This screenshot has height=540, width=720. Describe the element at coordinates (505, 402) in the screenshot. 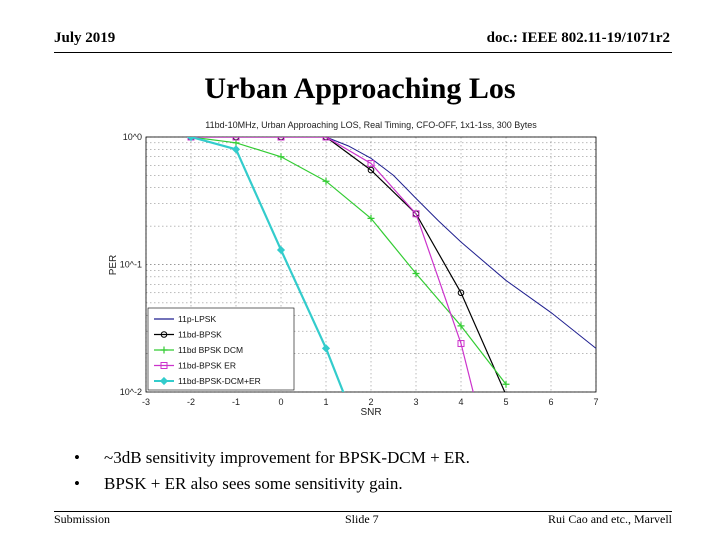

I see `x-tick-label: 5` at that location.